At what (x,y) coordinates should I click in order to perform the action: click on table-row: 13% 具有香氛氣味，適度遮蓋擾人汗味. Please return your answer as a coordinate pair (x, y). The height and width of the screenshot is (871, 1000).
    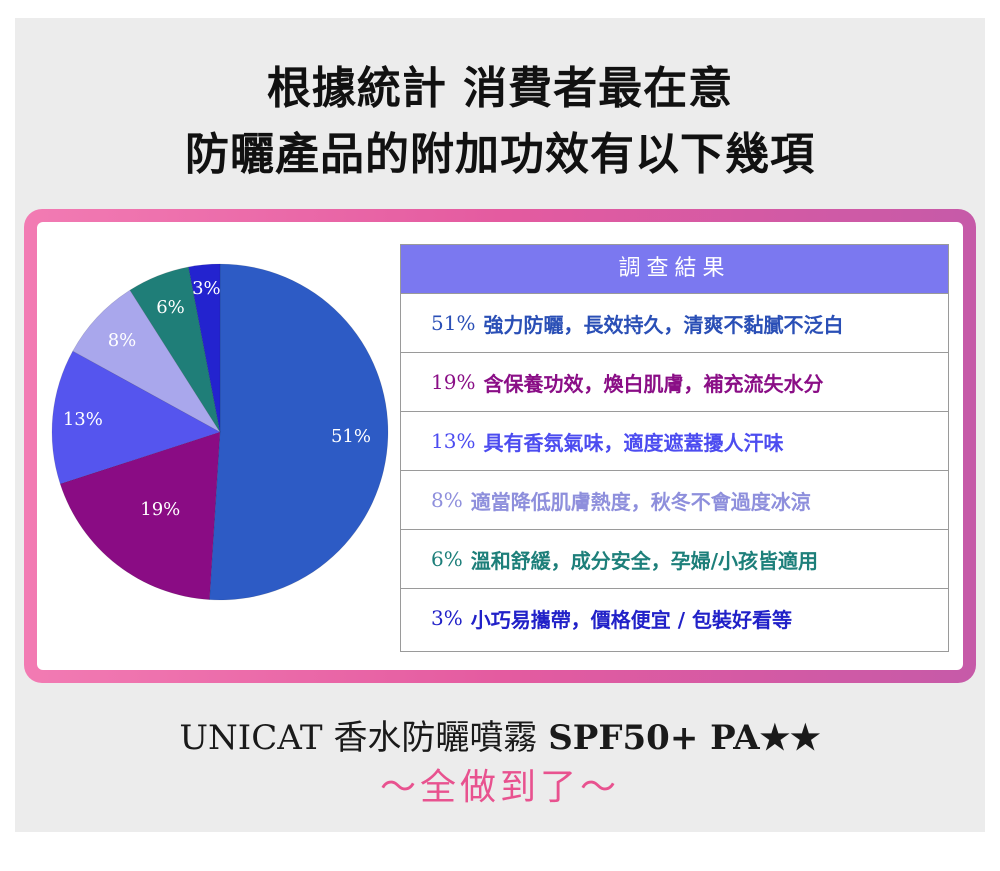
    Looking at the image, I should click on (674, 441).